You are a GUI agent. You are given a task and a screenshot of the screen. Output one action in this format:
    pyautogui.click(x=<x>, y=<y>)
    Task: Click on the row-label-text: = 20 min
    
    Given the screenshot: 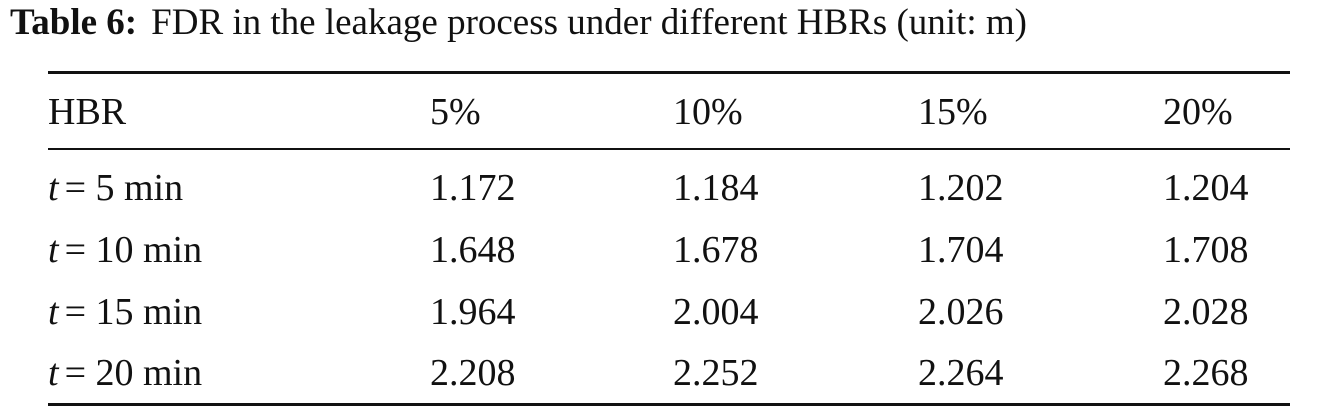 What is the action you would take?
    pyautogui.click(x=133, y=373)
    